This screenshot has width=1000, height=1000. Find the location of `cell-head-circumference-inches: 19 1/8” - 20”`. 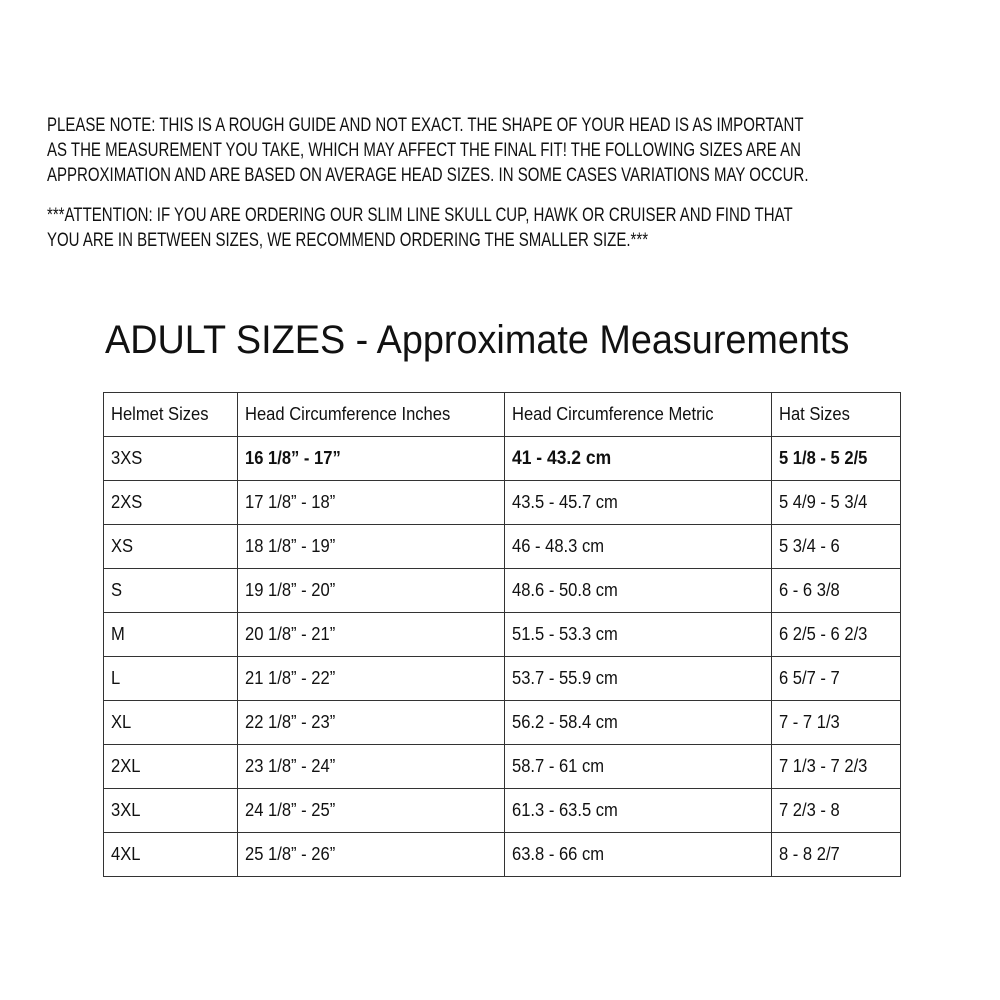

cell-head-circumference-inches: 19 1/8” - 20” is located at coordinates (371, 590).